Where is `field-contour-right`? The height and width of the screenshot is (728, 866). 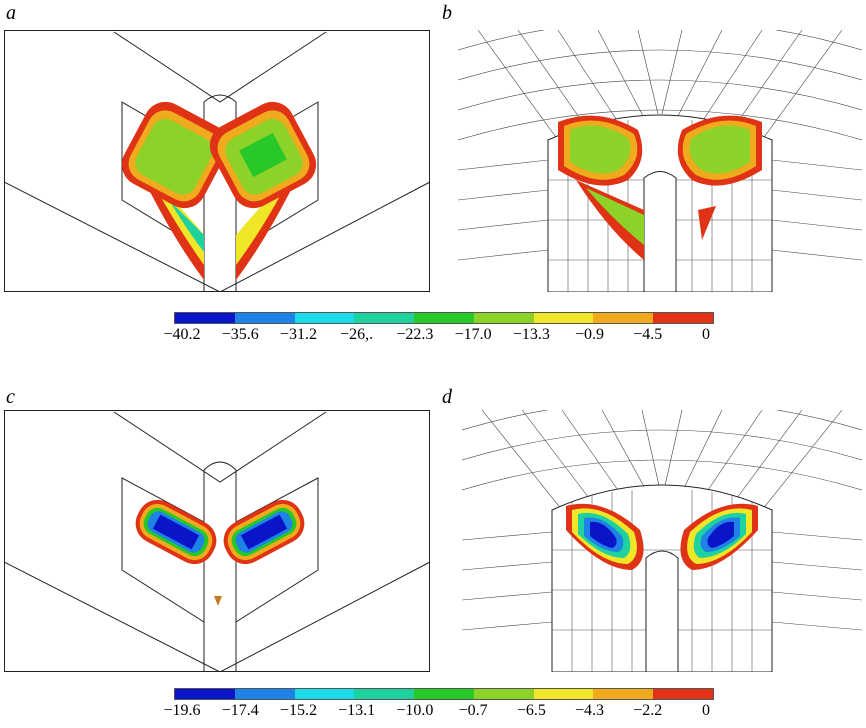 field-contour-right is located at coordinates (264, 190).